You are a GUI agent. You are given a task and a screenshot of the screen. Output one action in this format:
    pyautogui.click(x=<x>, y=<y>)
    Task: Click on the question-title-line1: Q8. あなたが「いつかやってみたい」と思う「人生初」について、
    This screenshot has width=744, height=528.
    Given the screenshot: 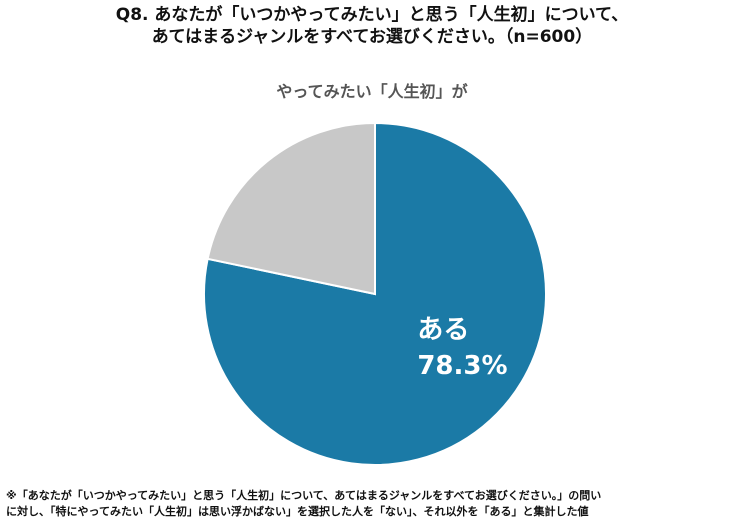 What is the action you would take?
    pyautogui.click(x=372, y=15)
    